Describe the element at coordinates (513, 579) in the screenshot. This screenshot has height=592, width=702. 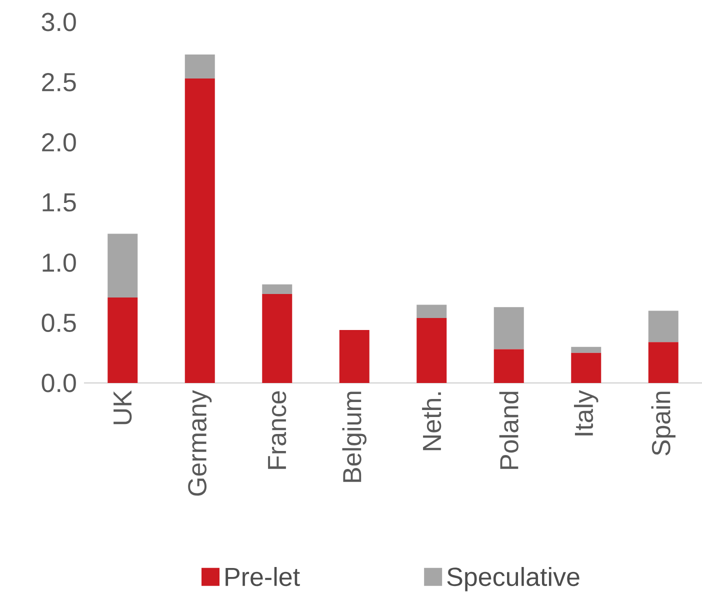
I see `legend-label: Speculative` at that location.